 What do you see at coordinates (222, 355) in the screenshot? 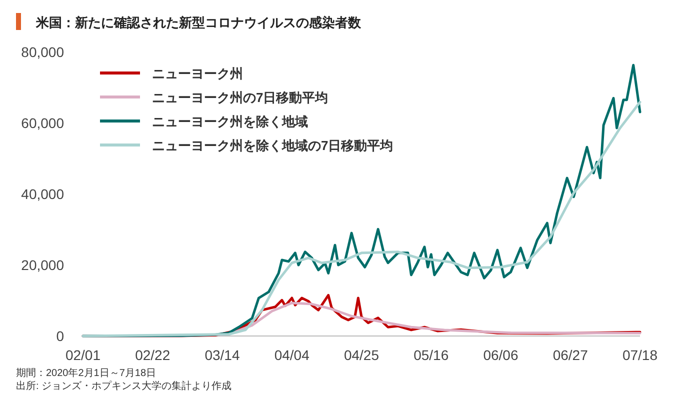
I see `x-tick-label: 03/14` at bounding box center [222, 355].